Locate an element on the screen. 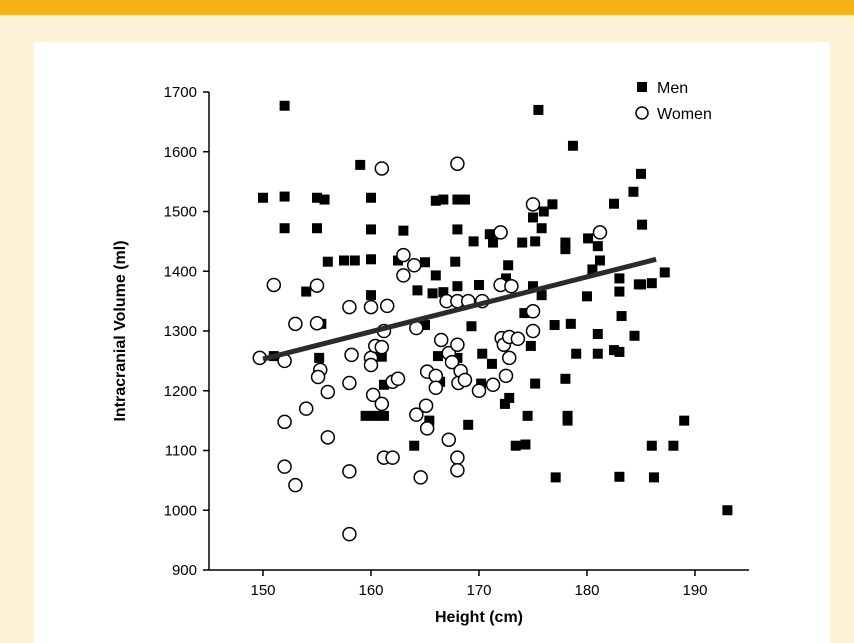  y-tick-label: 1000 is located at coordinates (180, 510).